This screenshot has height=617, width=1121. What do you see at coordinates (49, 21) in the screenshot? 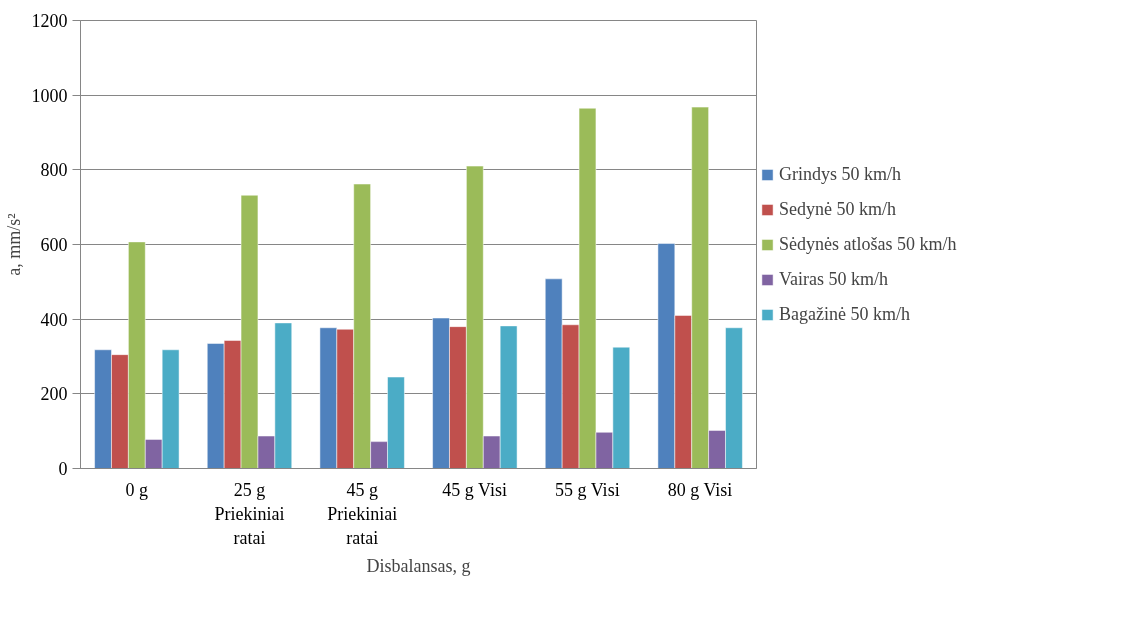
I see `y-tick-label: 1200` at bounding box center [49, 21].